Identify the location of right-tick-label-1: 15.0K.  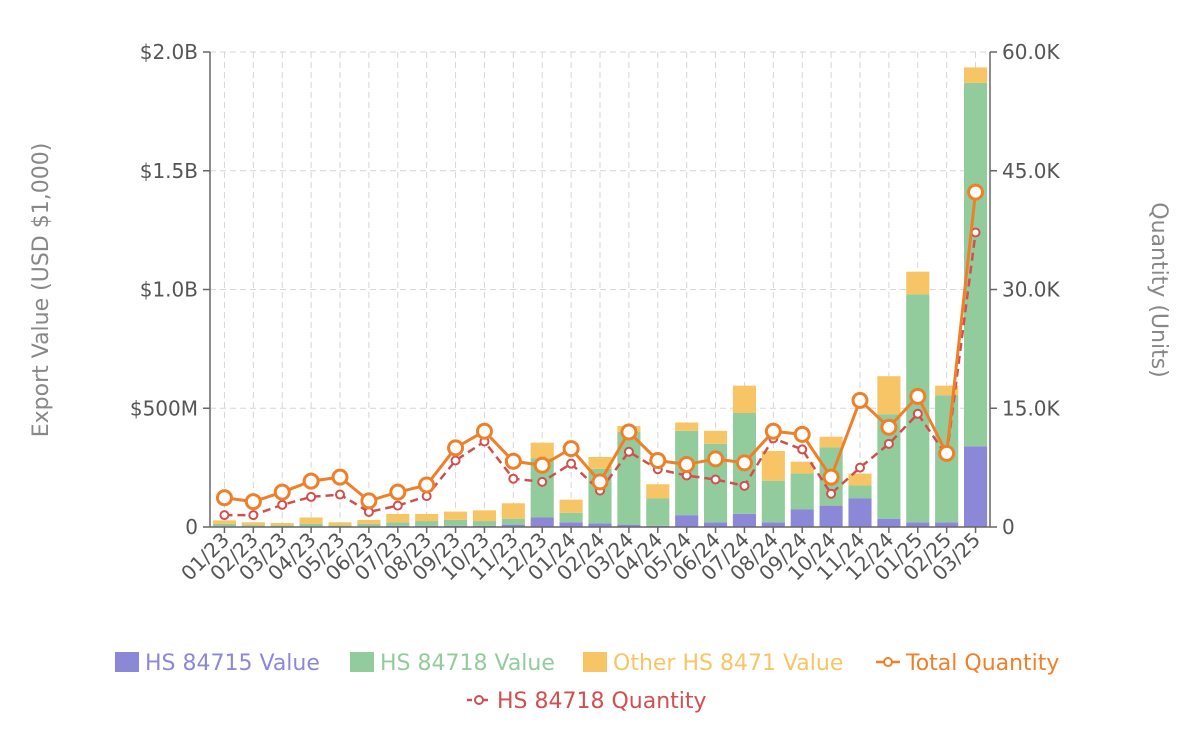
(1031, 408).